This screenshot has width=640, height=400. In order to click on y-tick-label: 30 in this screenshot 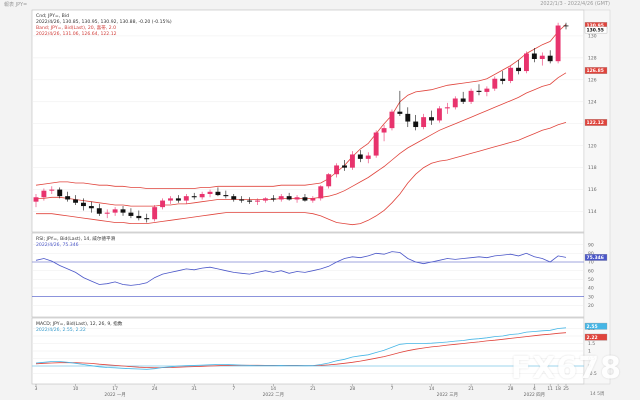, I will do `click(591, 297)`.